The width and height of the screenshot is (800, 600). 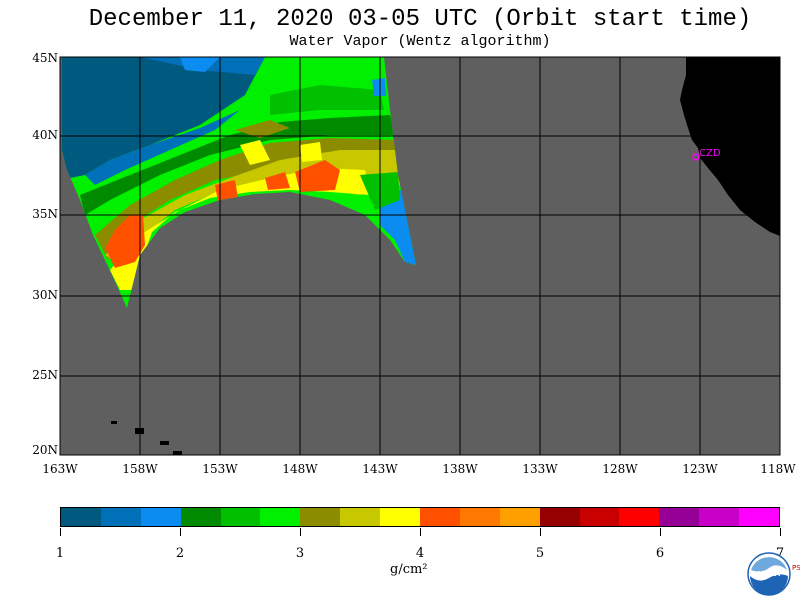 I want to click on colorbar-unit-label: g/cm², so click(x=409, y=569).